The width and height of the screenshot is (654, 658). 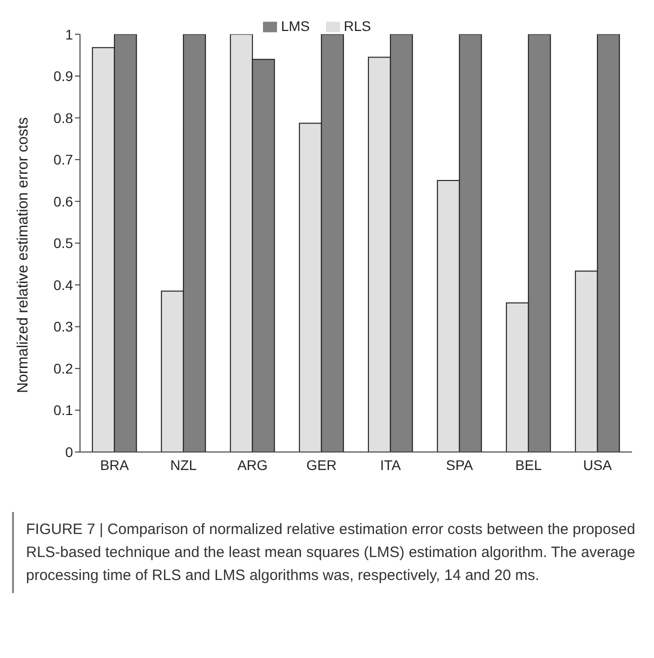 What do you see at coordinates (528, 464) in the screenshot?
I see `x-tick-label: BEL` at bounding box center [528, 464].